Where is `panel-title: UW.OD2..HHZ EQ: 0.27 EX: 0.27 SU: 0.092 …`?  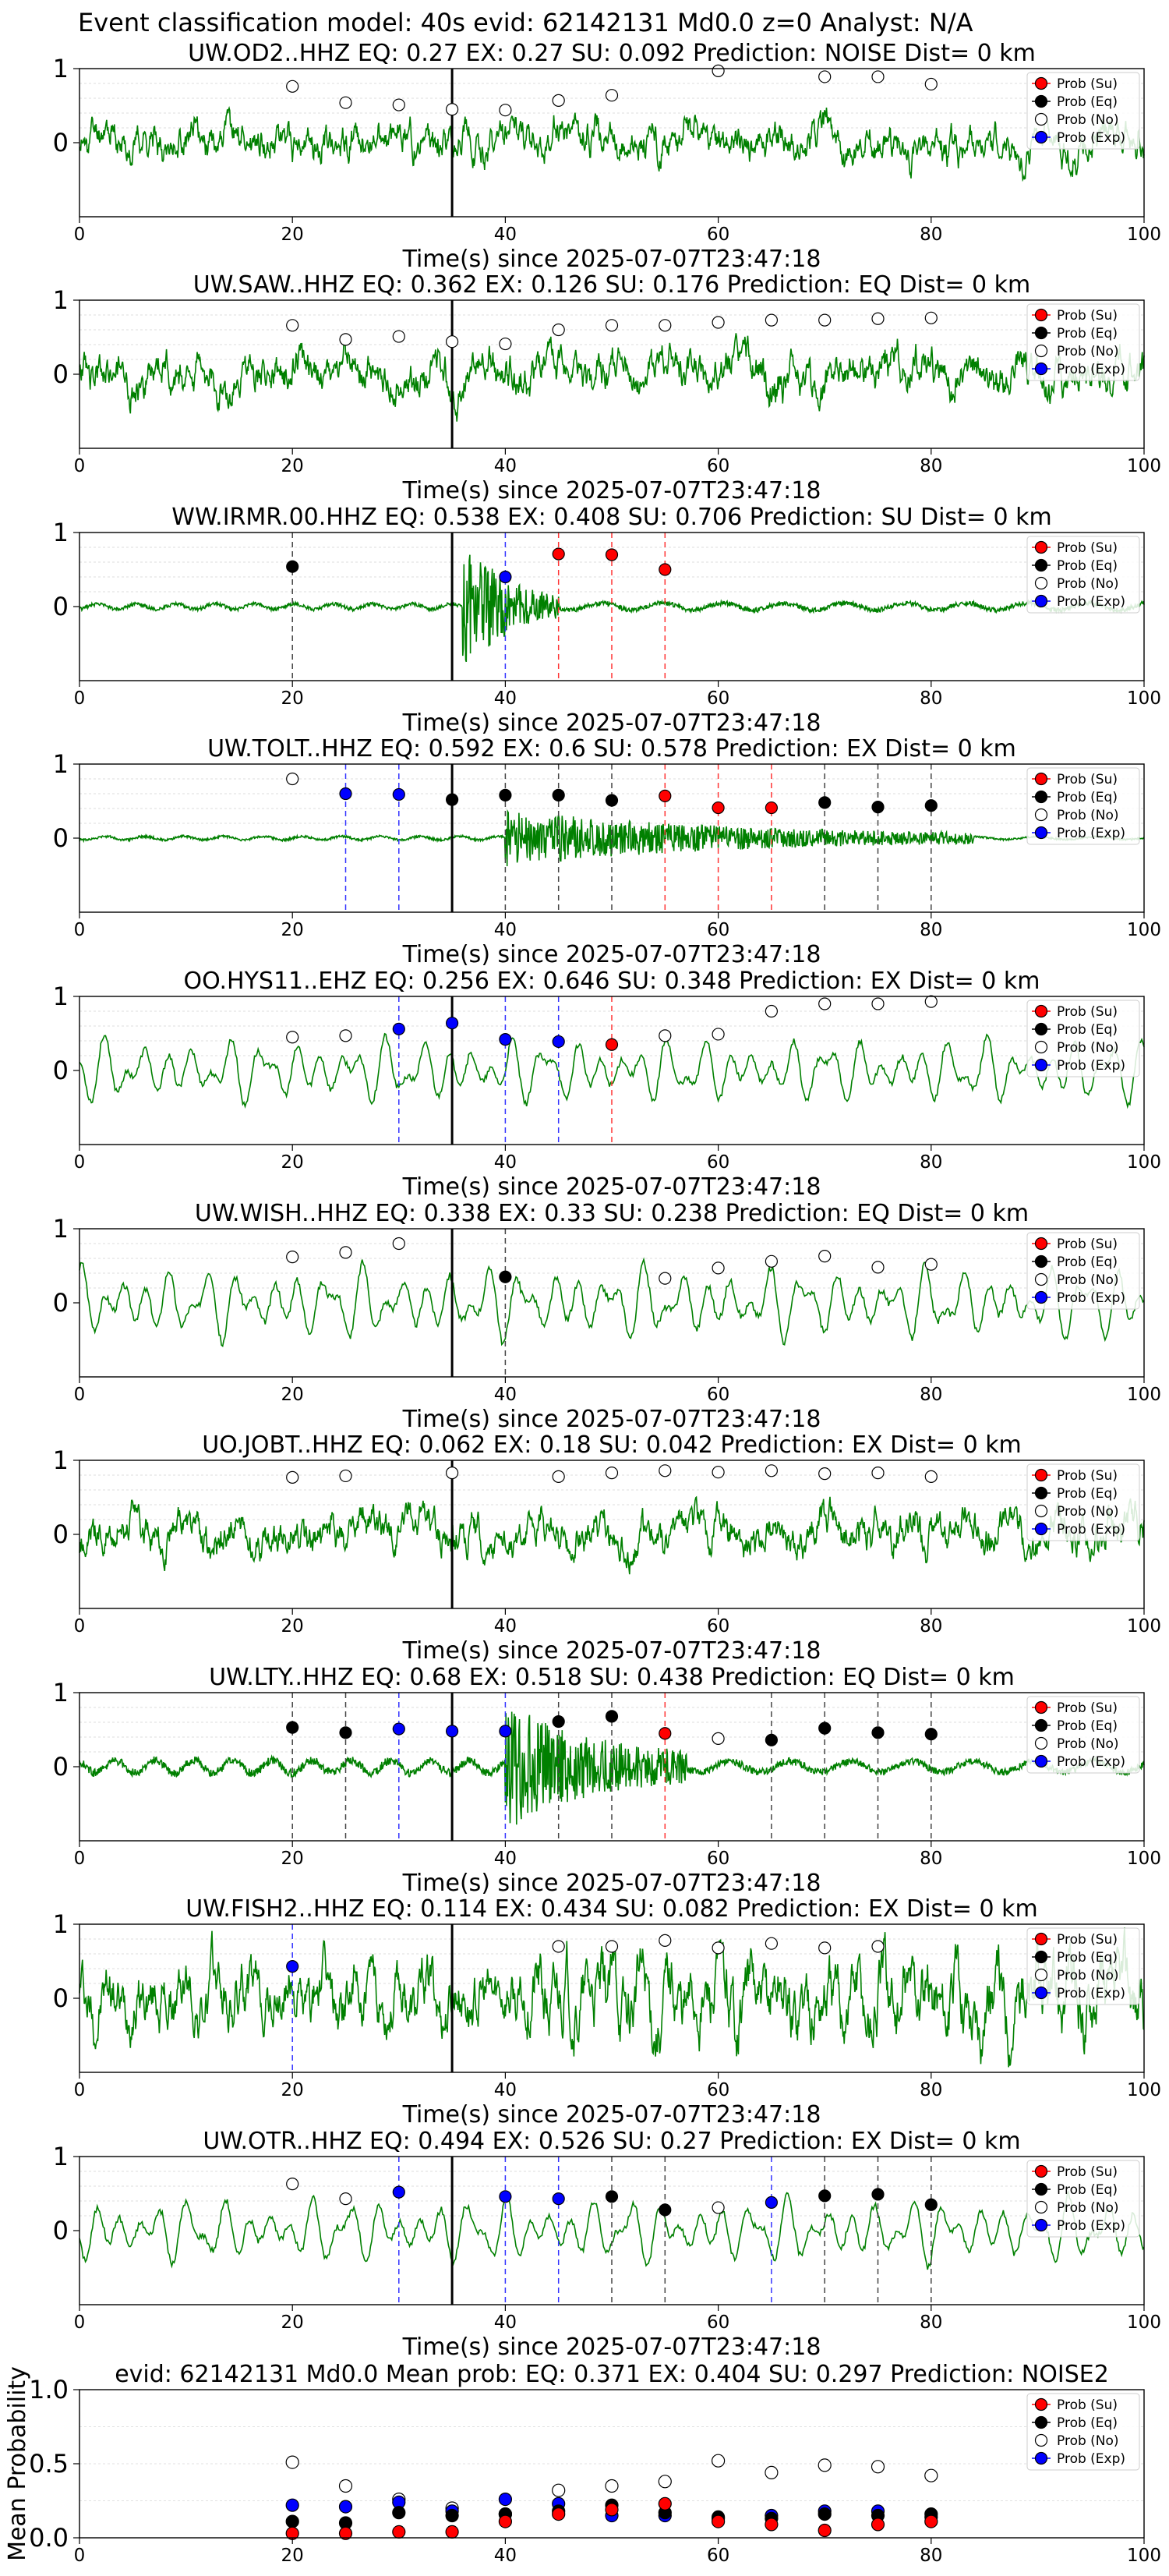
panel-title: UW.OD2..HHZ EQ: 0.27 EX: 0.27 SU: 0.092 … is located at coordinates (612, 53).